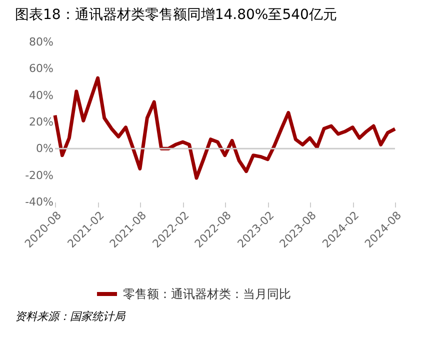 Image resolution: width=443 pixels, height=349 pixels. What do you see at coordinates (45, 149) in the screenshot?
I see `y-tick-label: 0%` at bounding box center [45, 149].